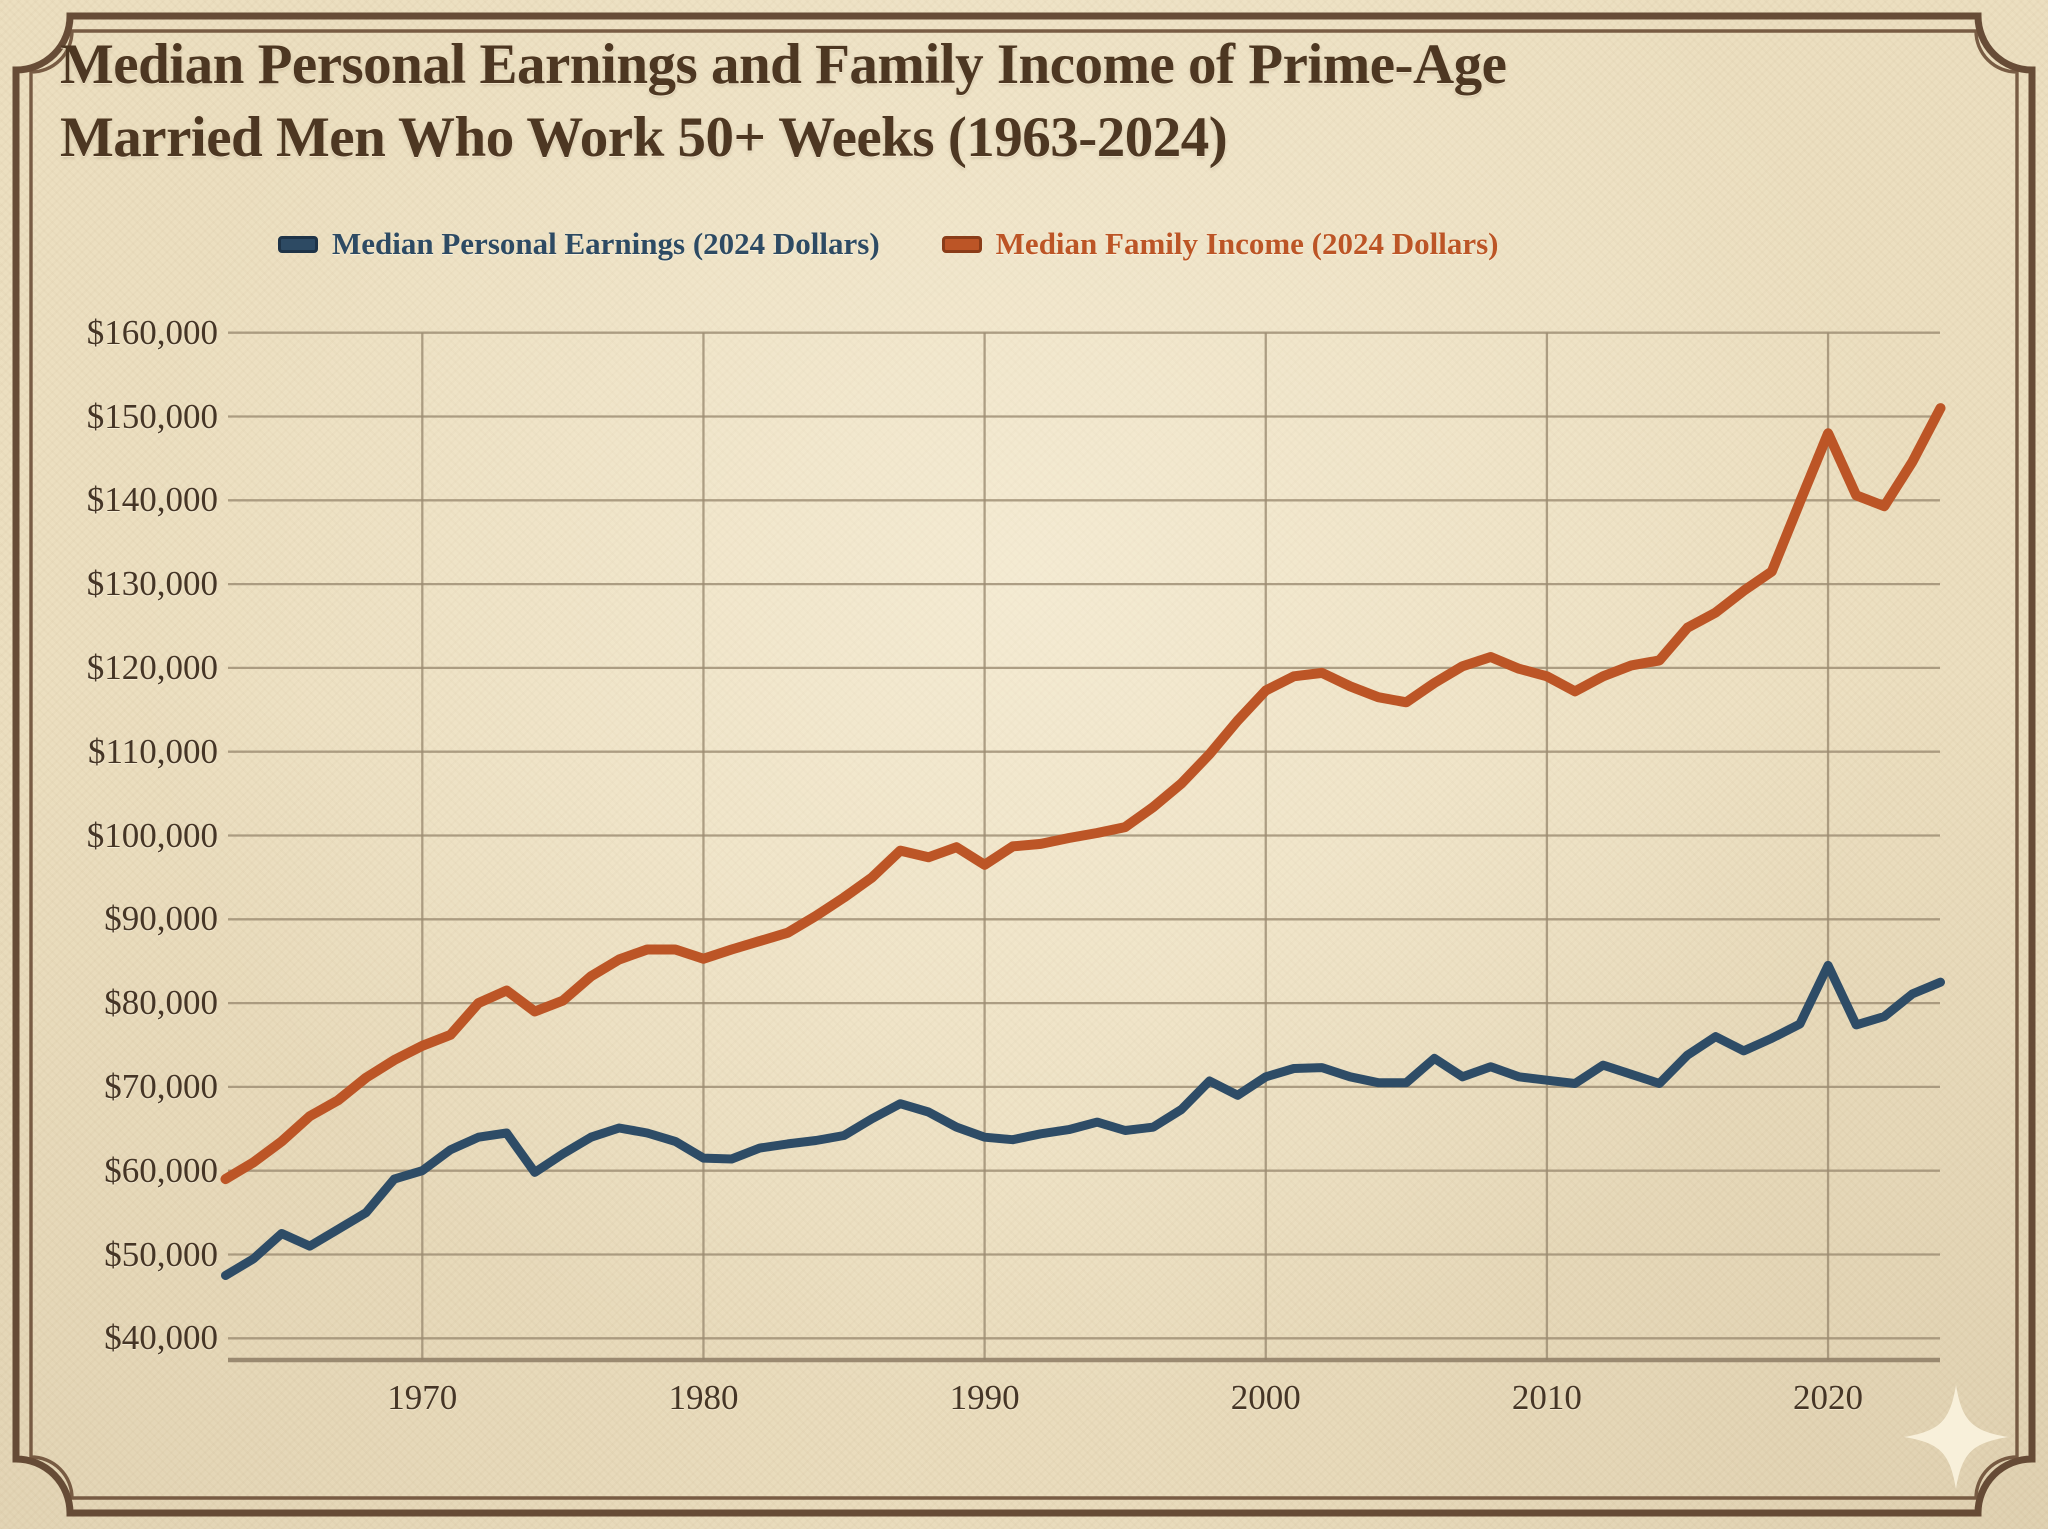 This screenshot has width=2048, height=1529. Describe the element at coordinates (161, 1254) in the screenshot. I see `y-tick-label: $50,000` at that location.